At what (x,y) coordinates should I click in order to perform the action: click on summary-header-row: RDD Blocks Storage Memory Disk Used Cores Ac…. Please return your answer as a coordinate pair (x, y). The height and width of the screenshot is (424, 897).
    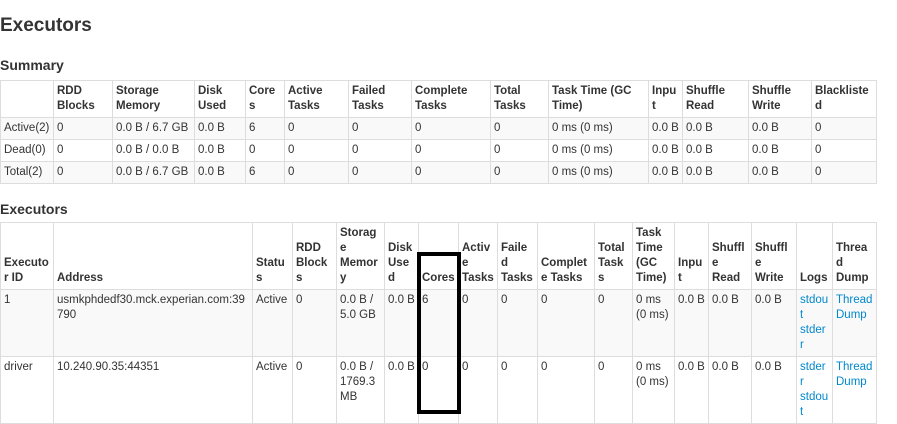
    Looking at the image, I should click on (438, 99).